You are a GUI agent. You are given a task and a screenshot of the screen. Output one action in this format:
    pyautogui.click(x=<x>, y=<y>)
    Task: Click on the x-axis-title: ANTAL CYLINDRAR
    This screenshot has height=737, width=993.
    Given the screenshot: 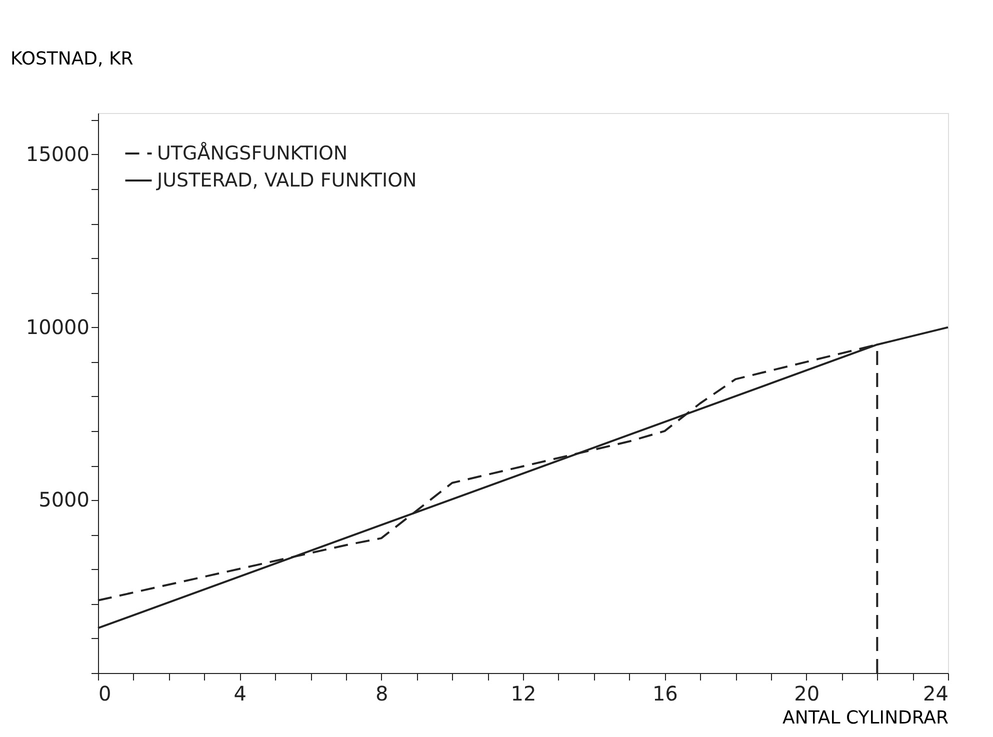 What is the action you would take?
    pyautogui.click(x=865, y=718)
    